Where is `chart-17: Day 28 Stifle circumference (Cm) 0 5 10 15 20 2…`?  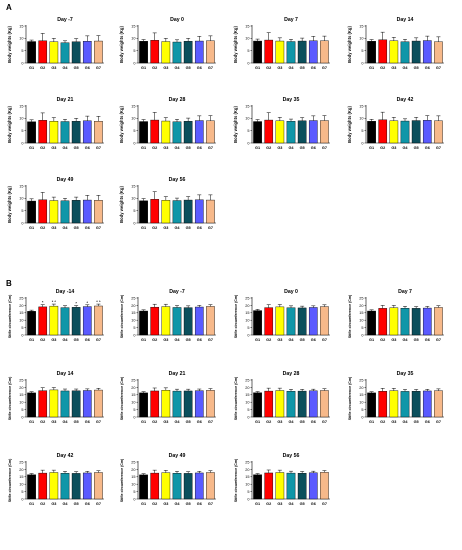
chart-17: Day 28 Stifle circumference (Cm) 0 5 10 15 20 2… is located at coordinates (282, 397).